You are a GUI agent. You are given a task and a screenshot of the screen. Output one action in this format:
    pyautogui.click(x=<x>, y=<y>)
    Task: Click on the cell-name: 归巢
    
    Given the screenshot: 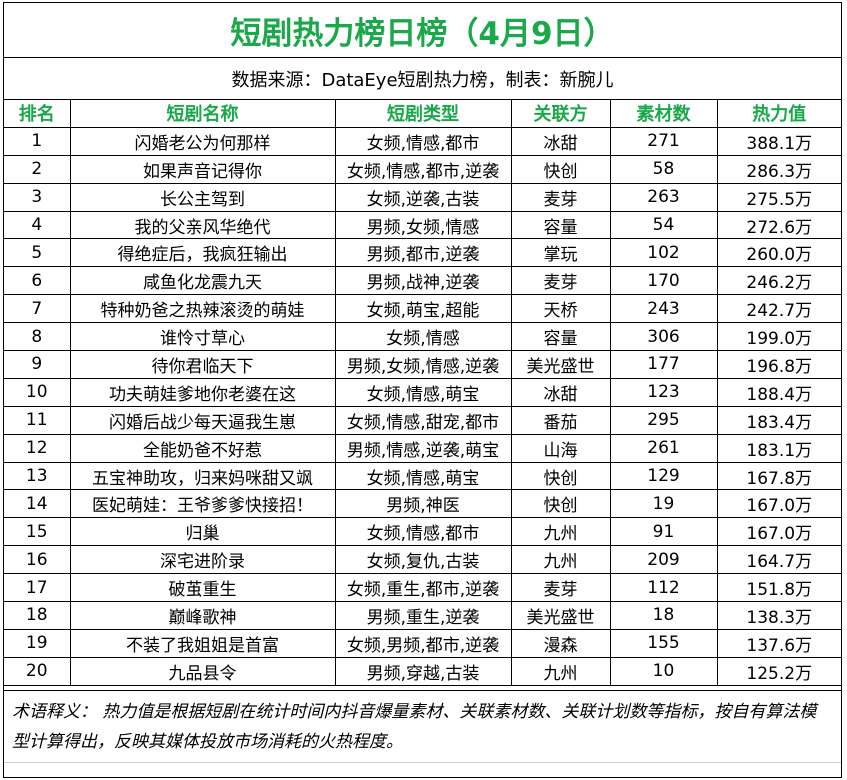 What is the action you would take?
    pyautogui.click(x=202, y=532)
    